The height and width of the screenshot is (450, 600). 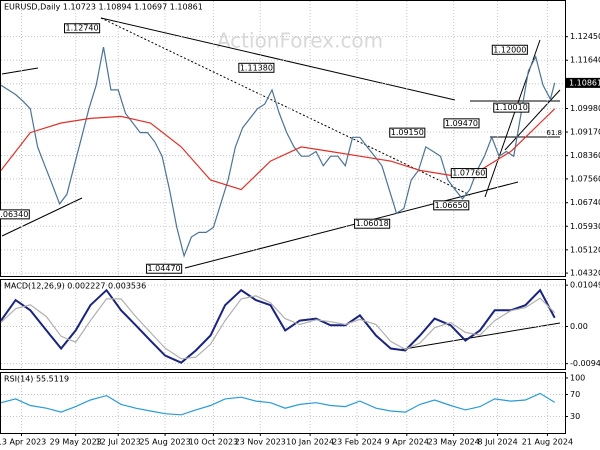 I want to click on price-annotation: 1.10010, so click(x=511, y=107).